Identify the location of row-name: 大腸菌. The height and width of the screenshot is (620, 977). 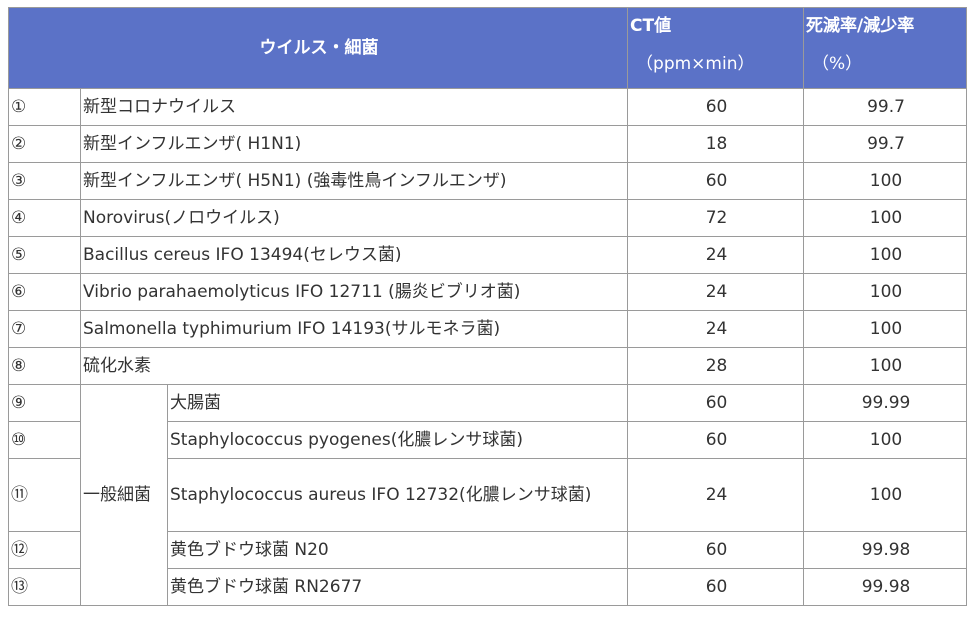
(397, 403).